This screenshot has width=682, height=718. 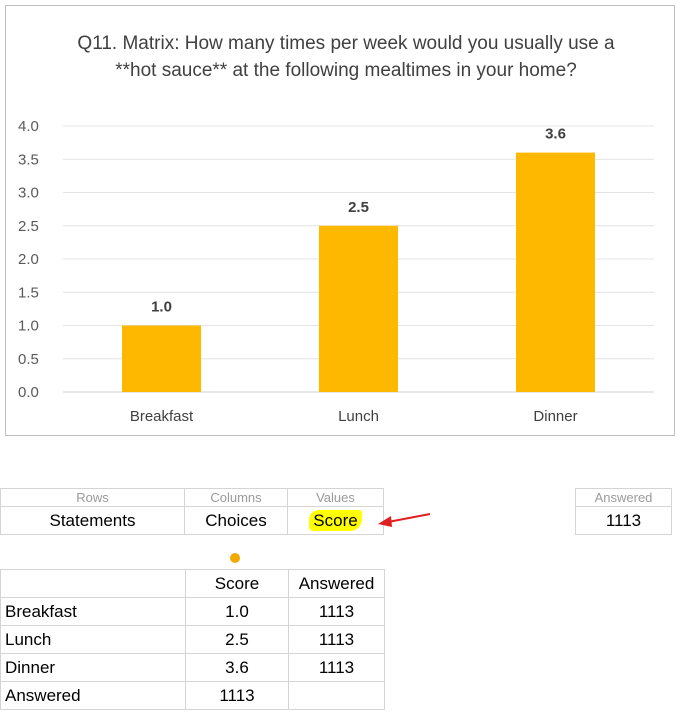 What do you see at coordinates (28, 159) in the screenshot?
I see `y-tick-label: 3.5` at bounding box center [28, 159].